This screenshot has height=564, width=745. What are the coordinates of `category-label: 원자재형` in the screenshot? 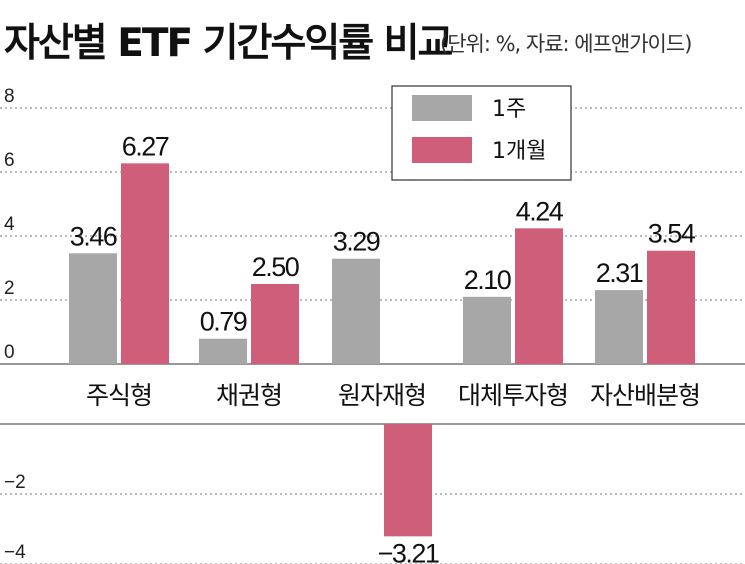 It's located at (382, 395).